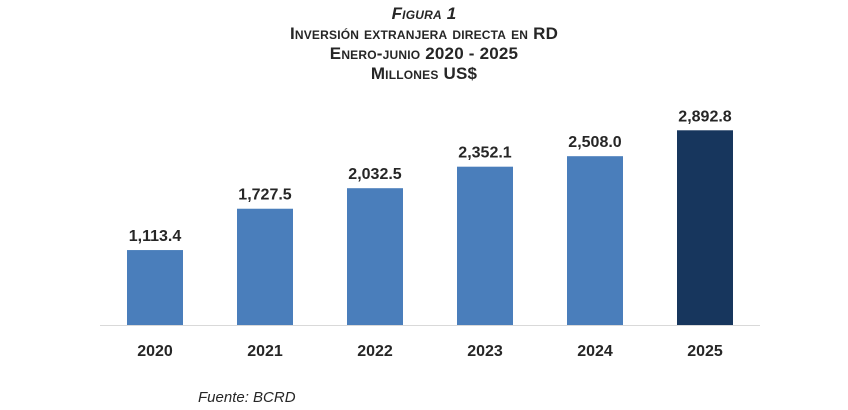 The height and width of the screenshot is (410, 848). What do you see at coordinates (595, 240) in the screenshot?
I see `bar-2024` at bounding box center [595, 240].